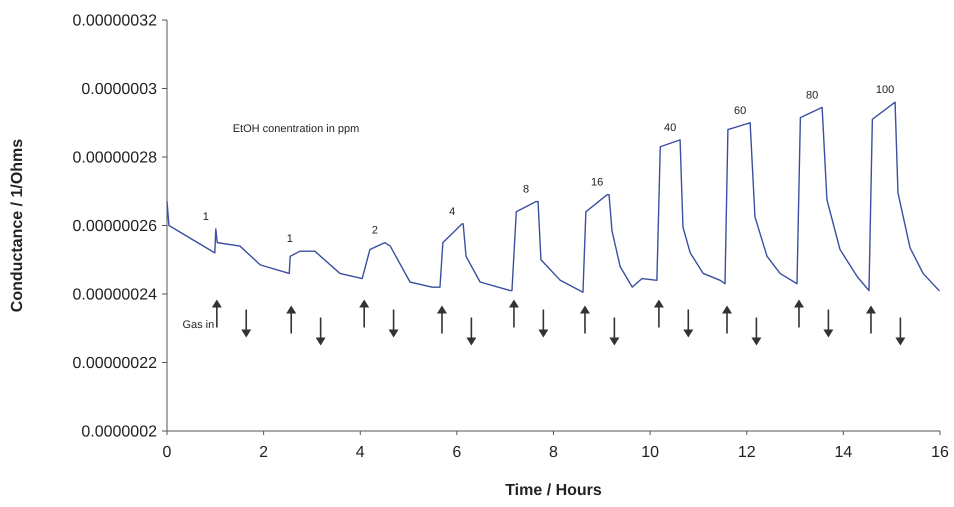  I want to click on y-tick-label: 0.00000026, so click(115, 227).